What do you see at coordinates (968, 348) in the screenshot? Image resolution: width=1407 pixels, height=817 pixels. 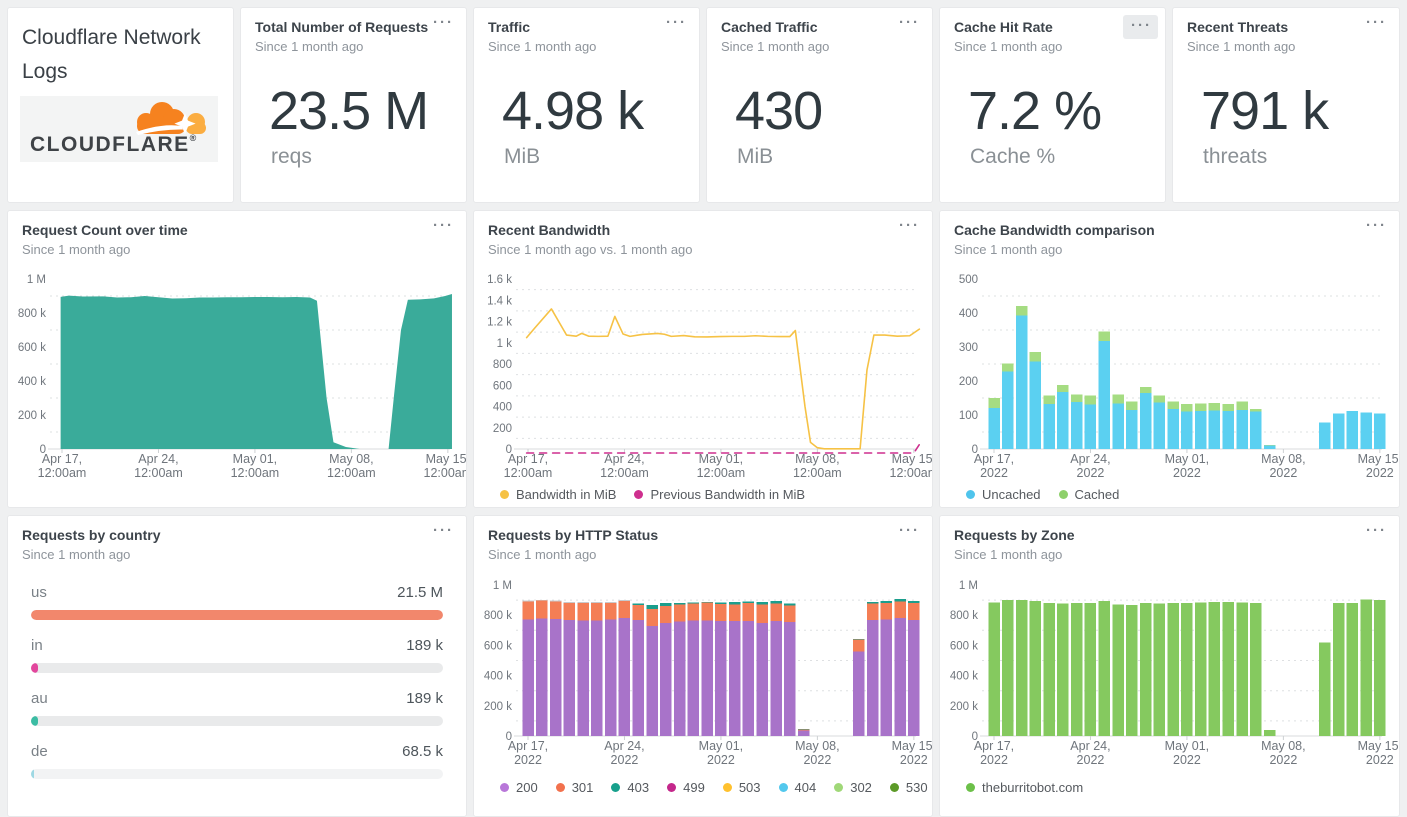 I see `svg-text: 300` at bounding box center [968, 348].